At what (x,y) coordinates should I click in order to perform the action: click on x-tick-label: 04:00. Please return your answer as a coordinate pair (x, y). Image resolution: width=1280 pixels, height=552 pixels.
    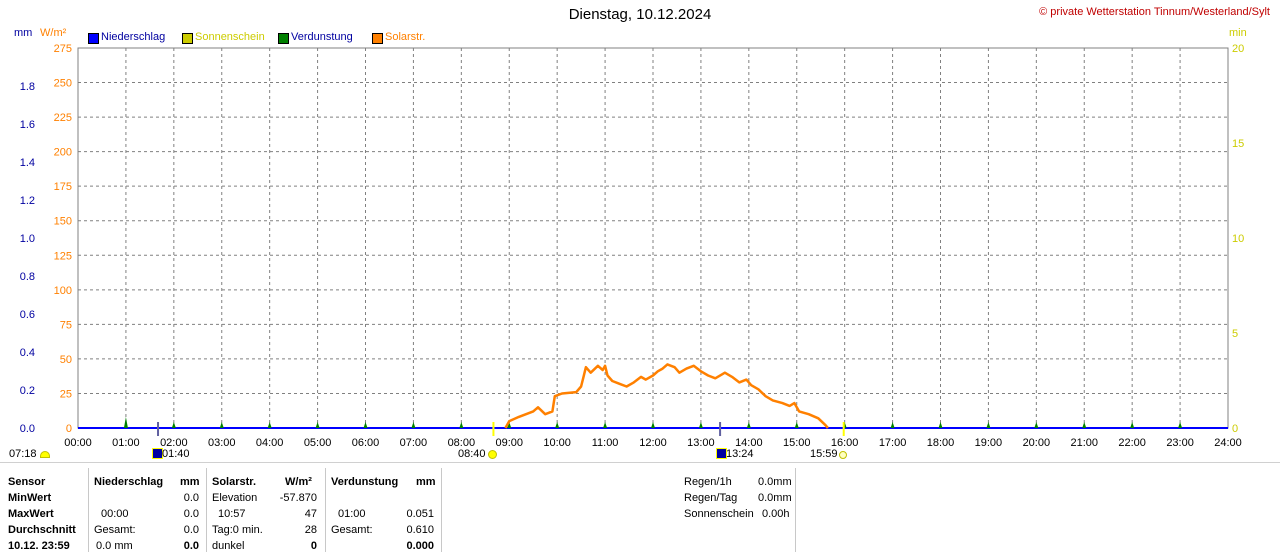
    Looking at the image, I should click on (270, 443).